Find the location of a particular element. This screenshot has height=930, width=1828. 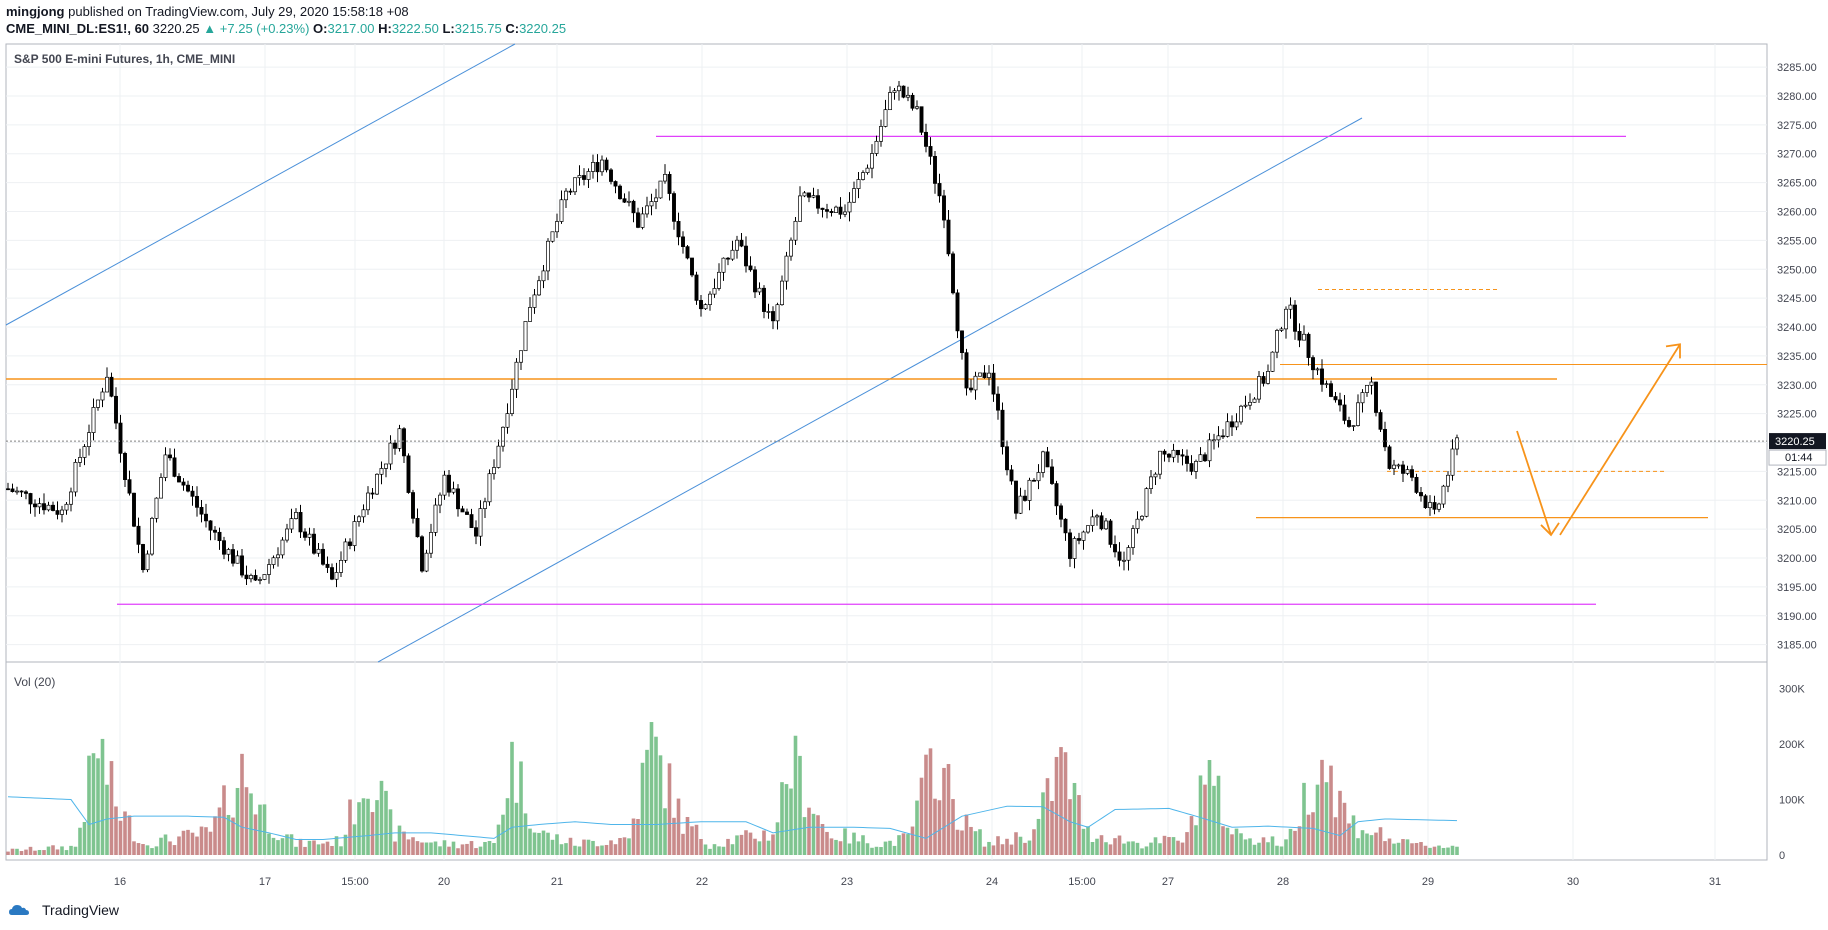

price-tick-label: 3250.00 is located at coordinates (1797, 270).